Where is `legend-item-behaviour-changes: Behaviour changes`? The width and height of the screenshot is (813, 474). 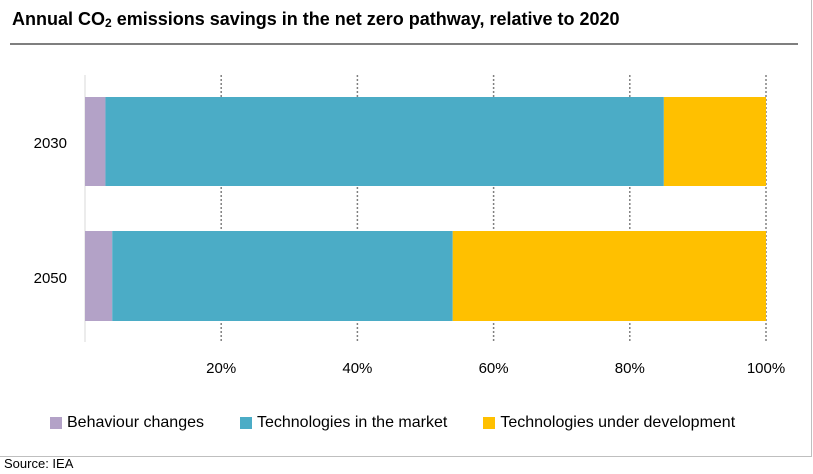 legend-item-behaviour-changes: Behaviour changes is located at coordinates (127, 423).